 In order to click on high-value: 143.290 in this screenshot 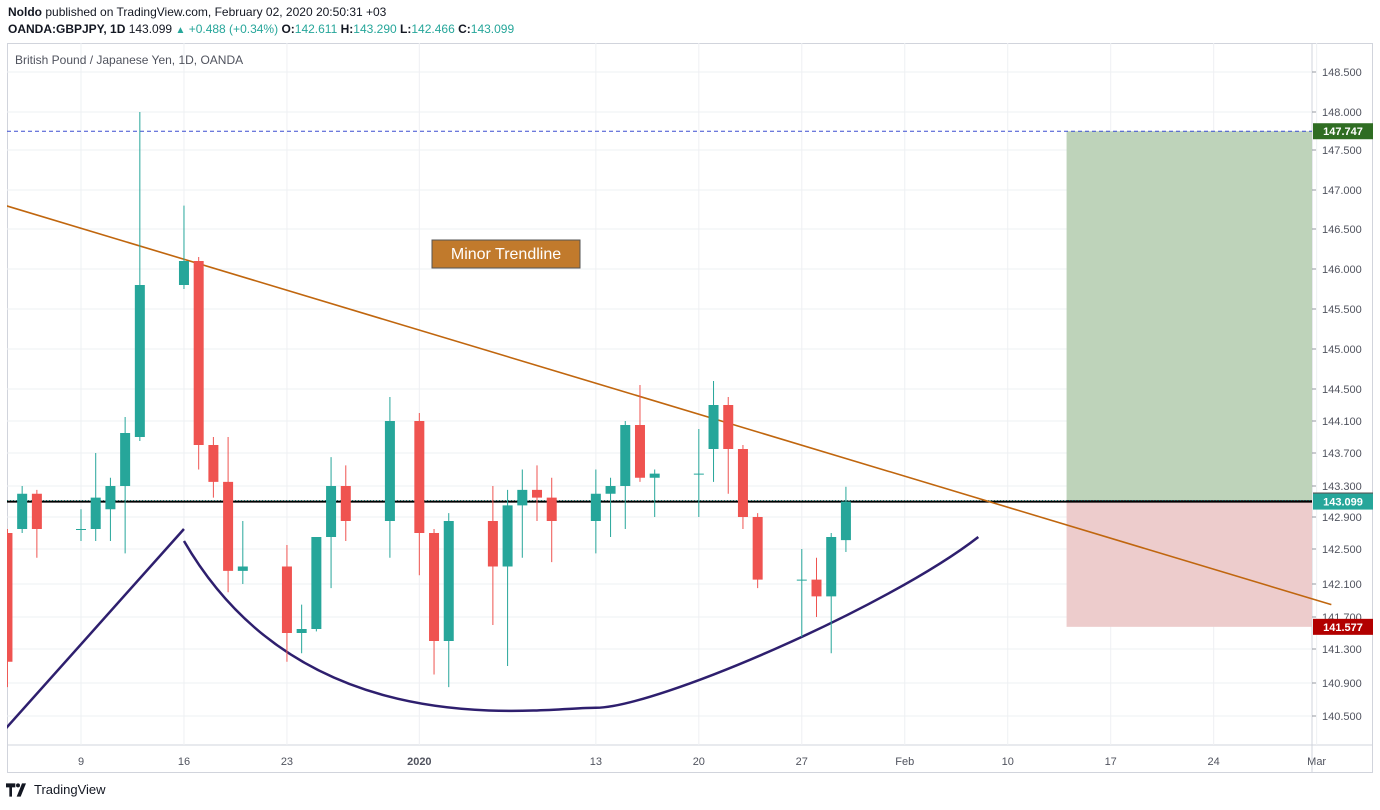, I will do `click(375, 29)`.